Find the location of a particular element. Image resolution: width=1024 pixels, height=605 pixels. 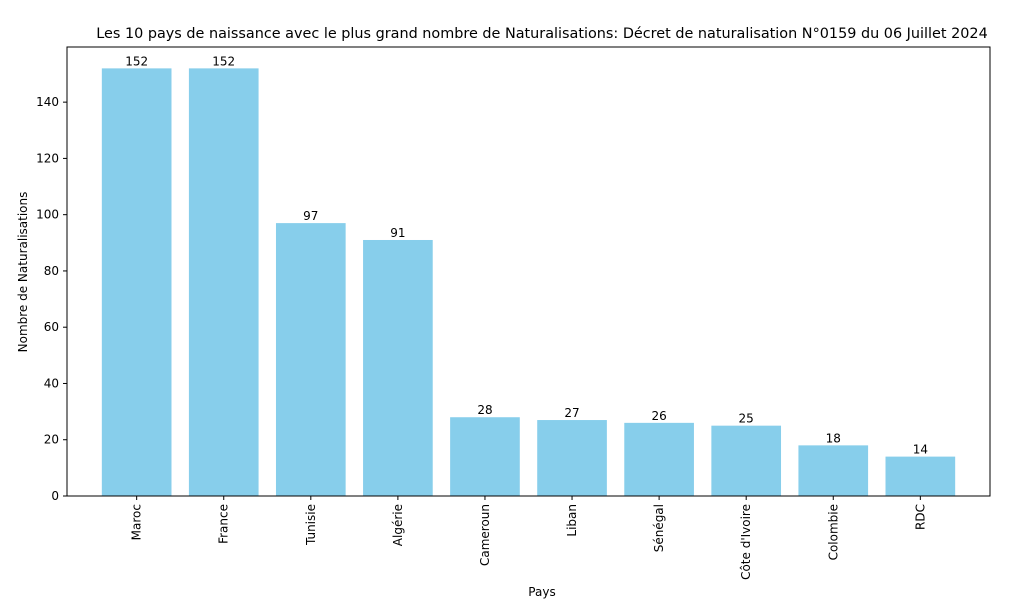

x-tick-label: Algérie is located at coordinates (398, 525).